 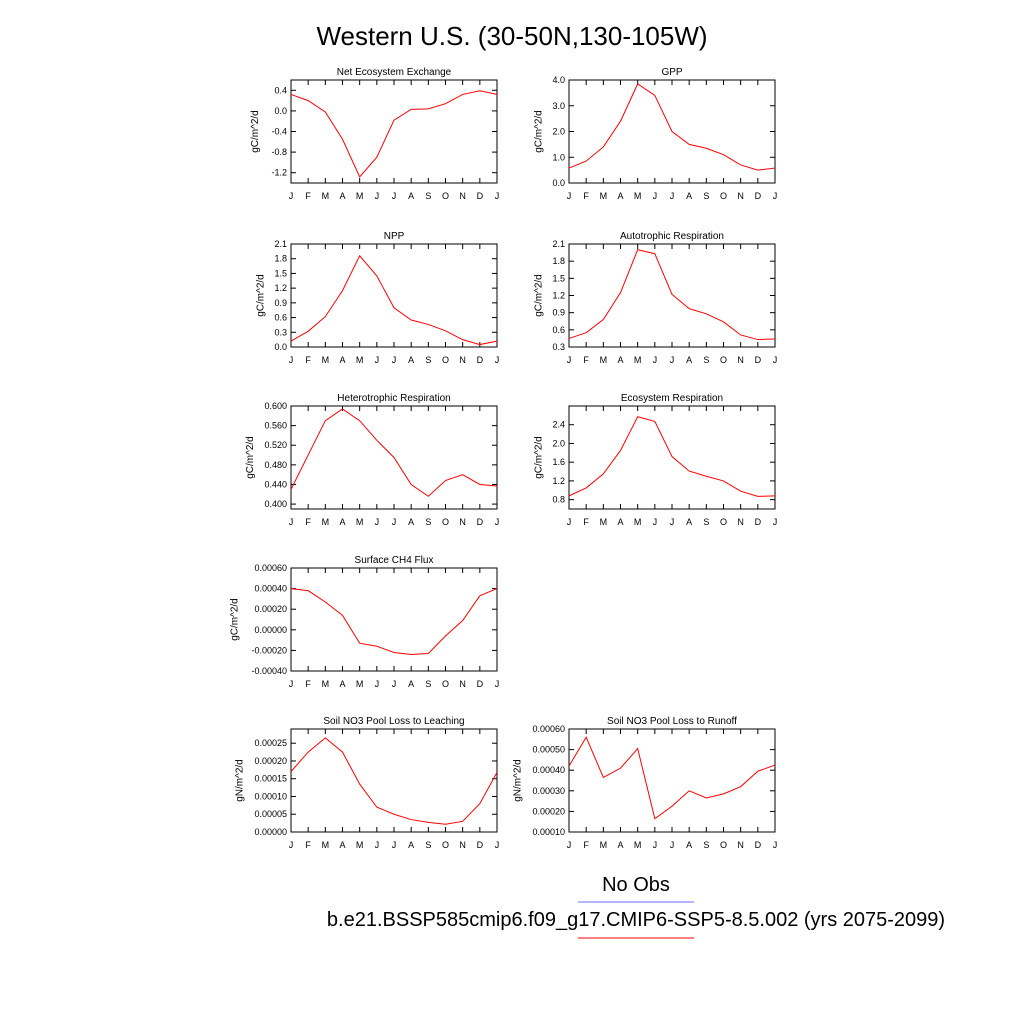 I want to click on y-tick-label: -1.2, so click(x=279, y=173).